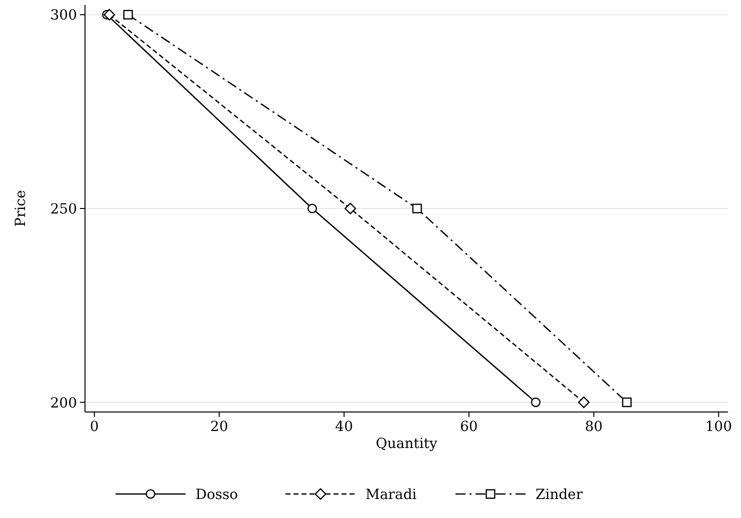 This screenshot has height=518, width=741. I want to click on y-tick-label: 200, so click(63, 403).